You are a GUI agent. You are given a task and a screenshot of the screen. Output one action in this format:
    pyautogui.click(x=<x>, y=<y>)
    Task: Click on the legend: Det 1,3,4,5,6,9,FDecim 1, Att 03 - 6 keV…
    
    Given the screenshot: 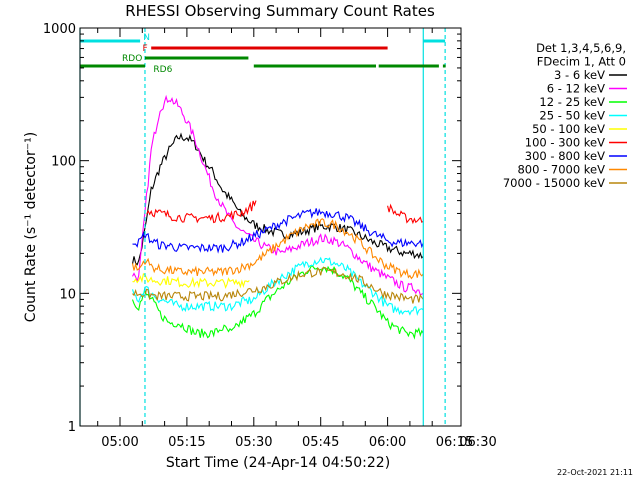 What is the action you would take?
    pyautogui.click(x=565, y=115)
    